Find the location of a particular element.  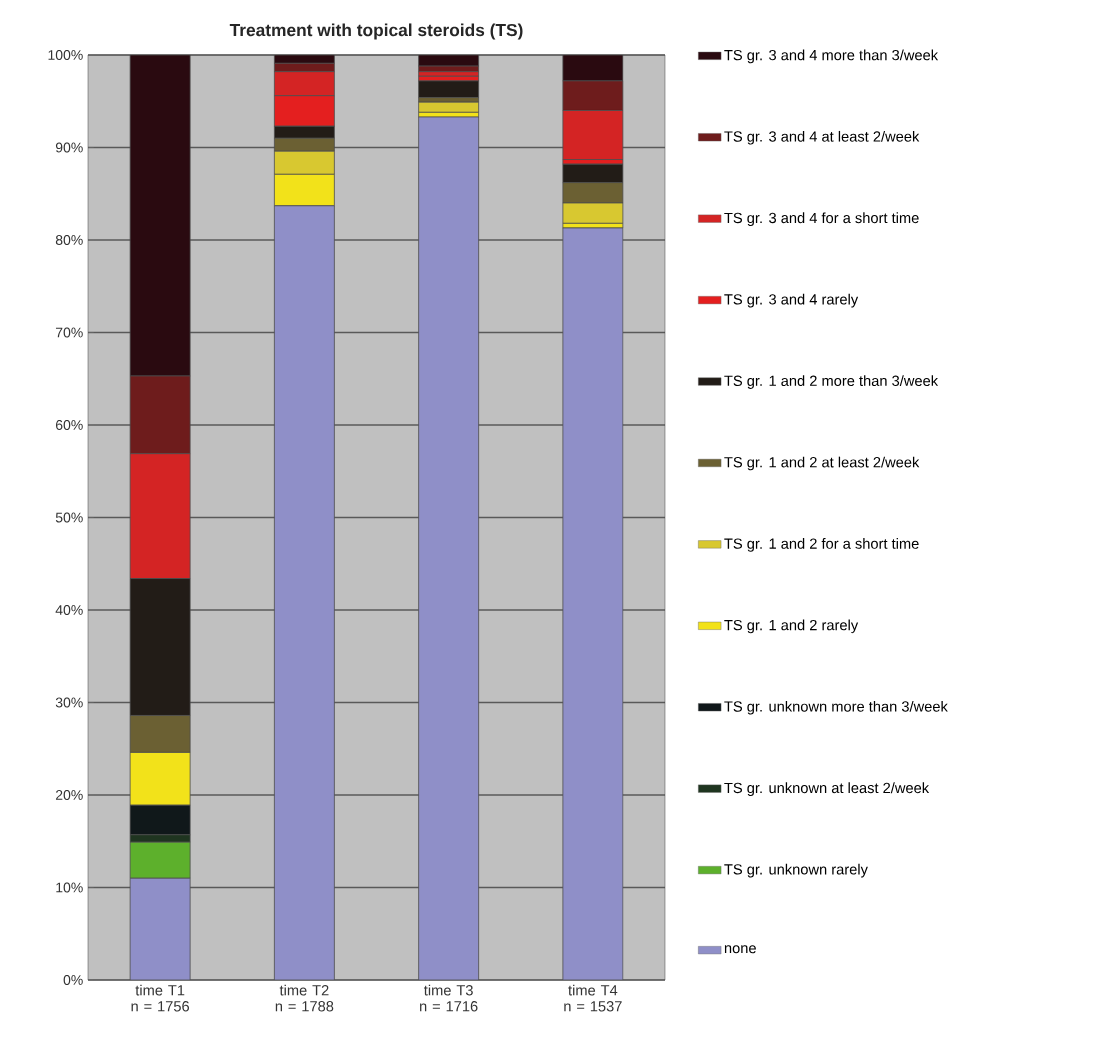

y-tick-label: 80% is located at coordinates (69, 240).